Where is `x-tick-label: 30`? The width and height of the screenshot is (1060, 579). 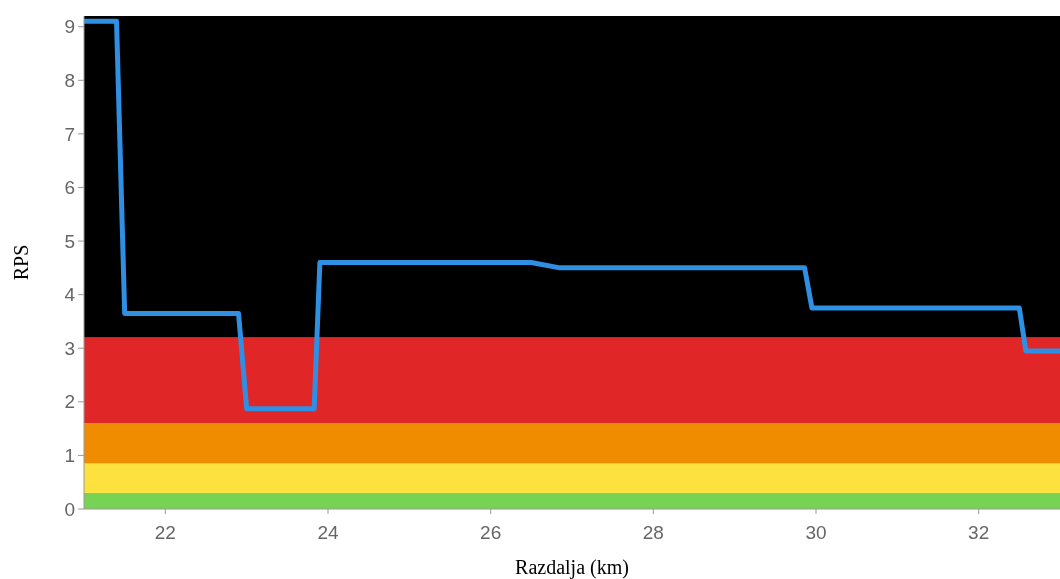 x-tick-label: 30 is located at coordinates (816, 532).